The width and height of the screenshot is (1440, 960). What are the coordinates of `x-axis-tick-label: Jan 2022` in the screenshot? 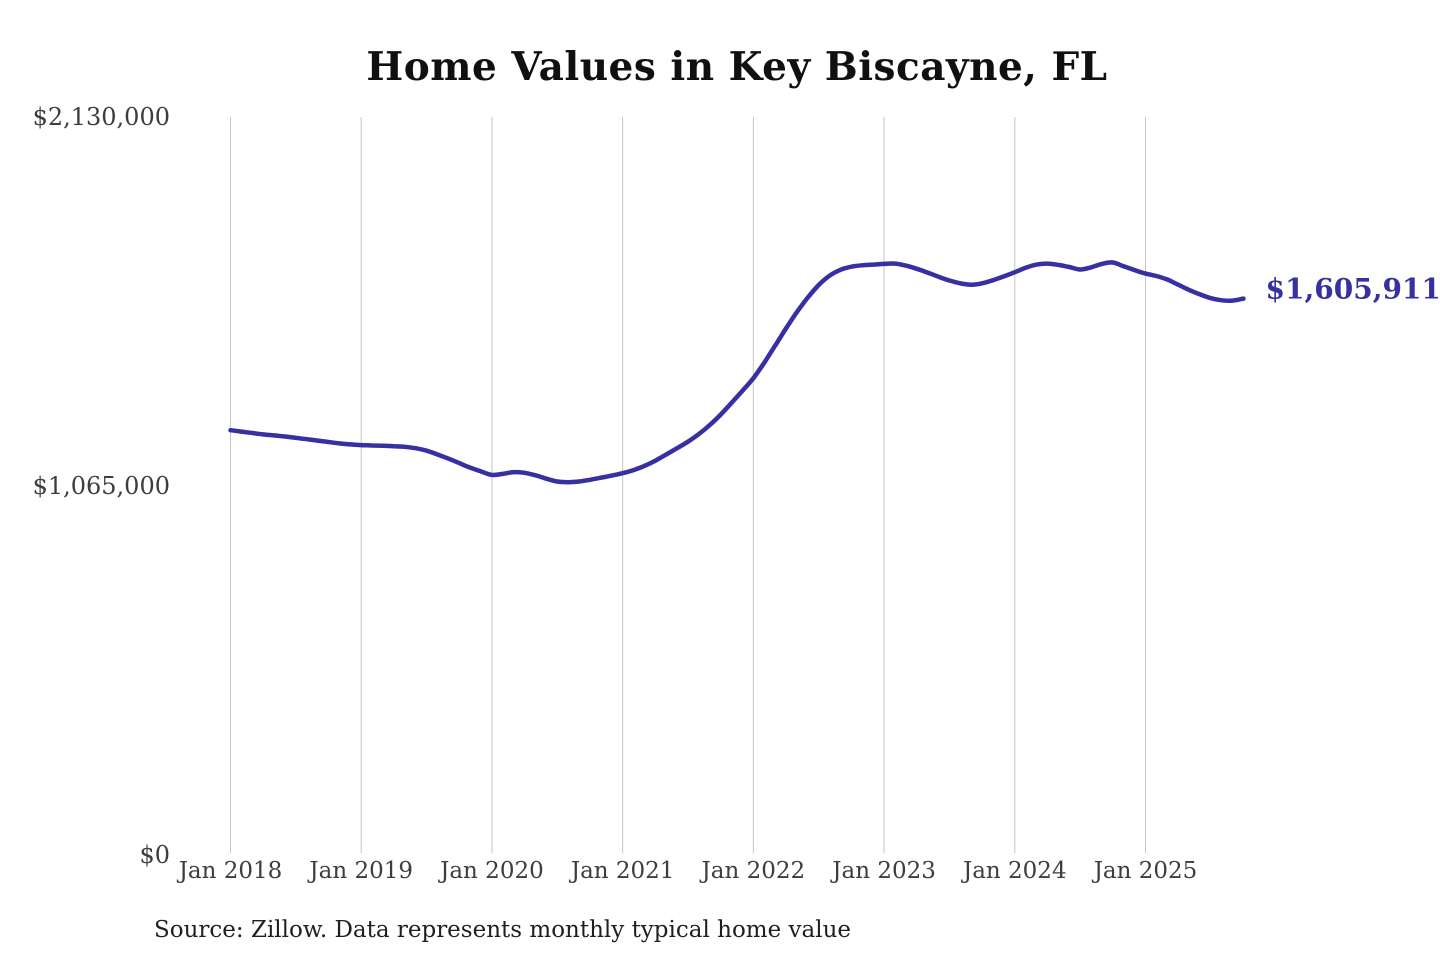 It's located at (753, 871).